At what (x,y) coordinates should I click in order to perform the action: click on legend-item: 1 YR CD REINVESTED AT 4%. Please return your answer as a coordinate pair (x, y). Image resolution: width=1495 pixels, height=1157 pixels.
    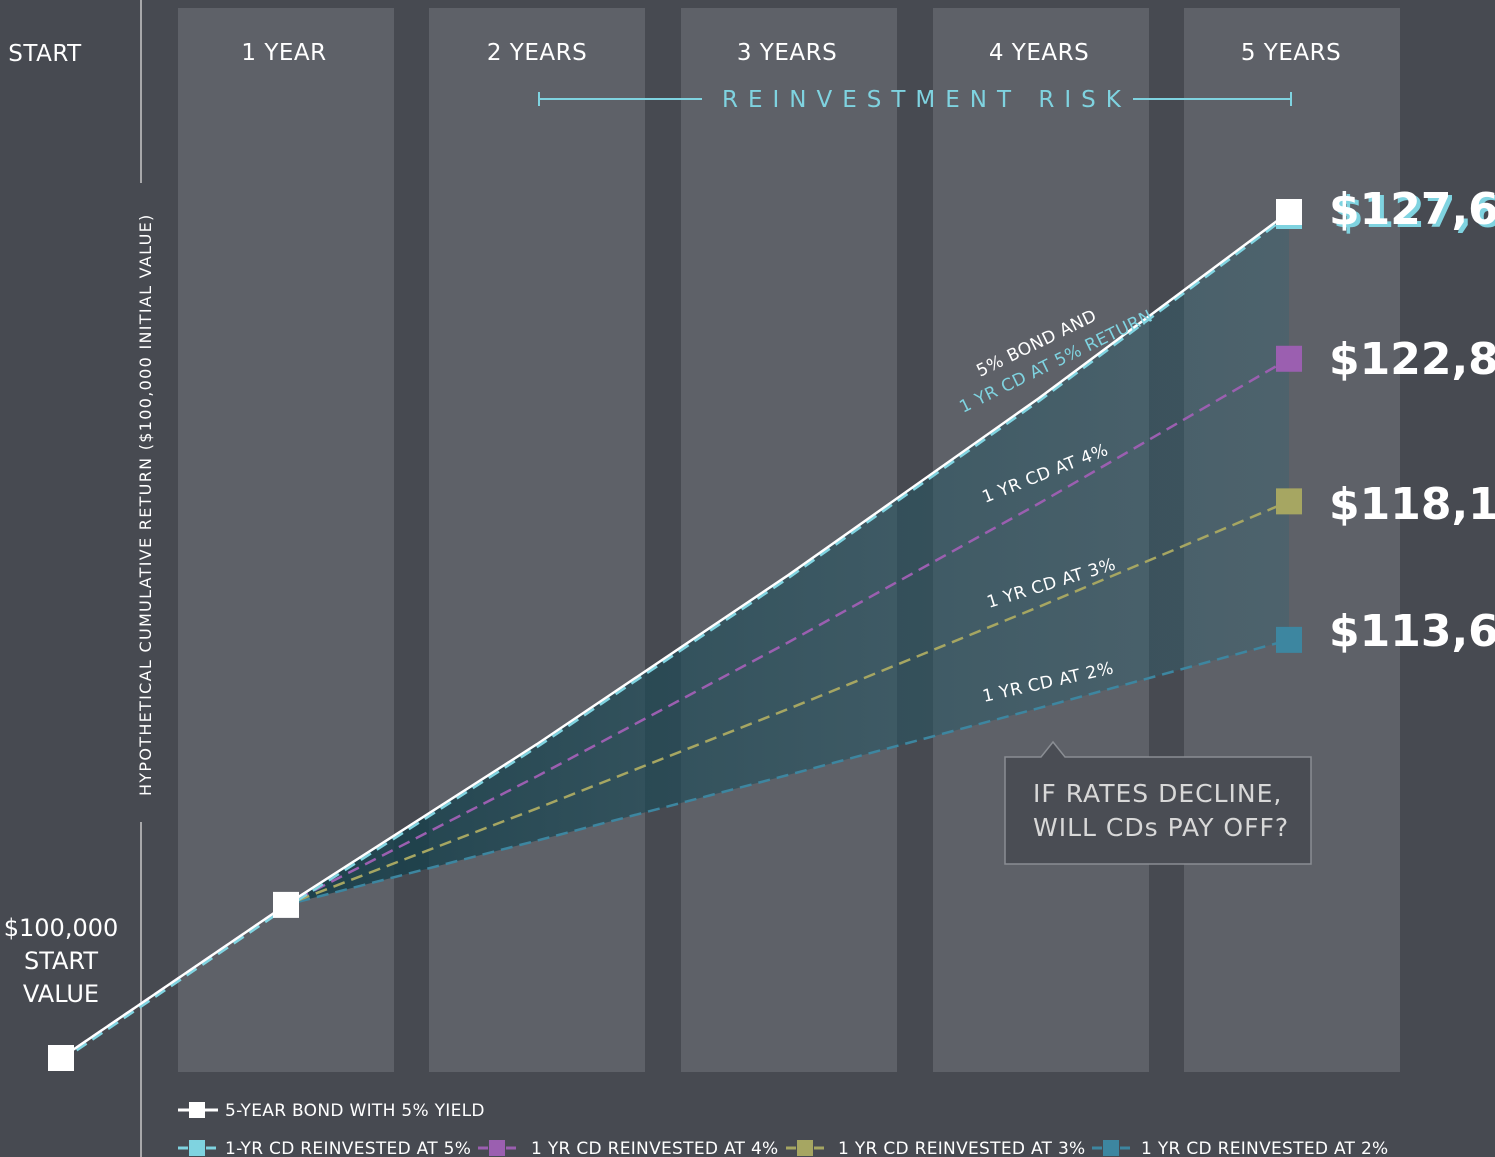
    Looking at the image, I should click on (628, 1148).